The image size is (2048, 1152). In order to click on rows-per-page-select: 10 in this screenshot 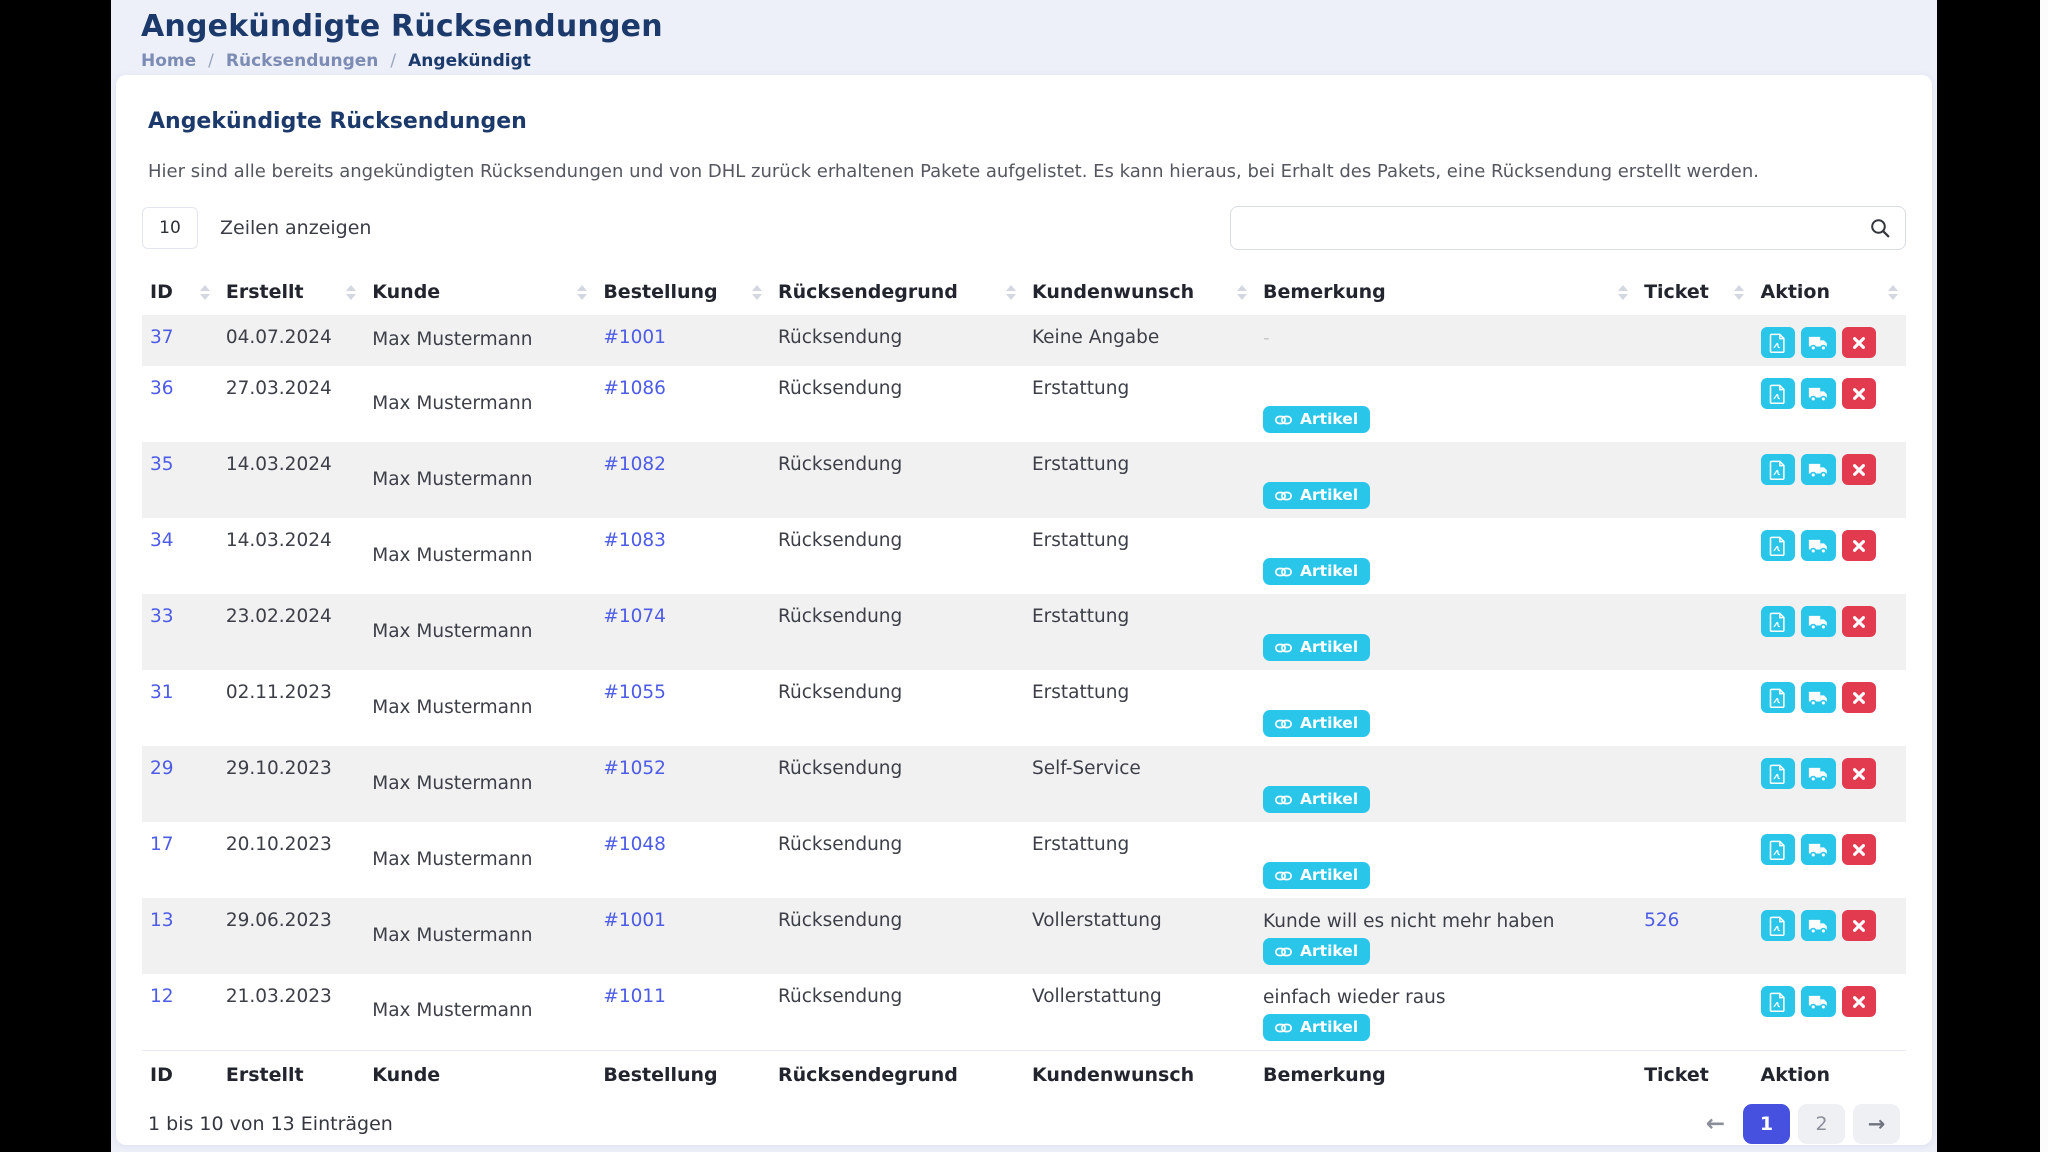, I will do `click(170, 228)`.